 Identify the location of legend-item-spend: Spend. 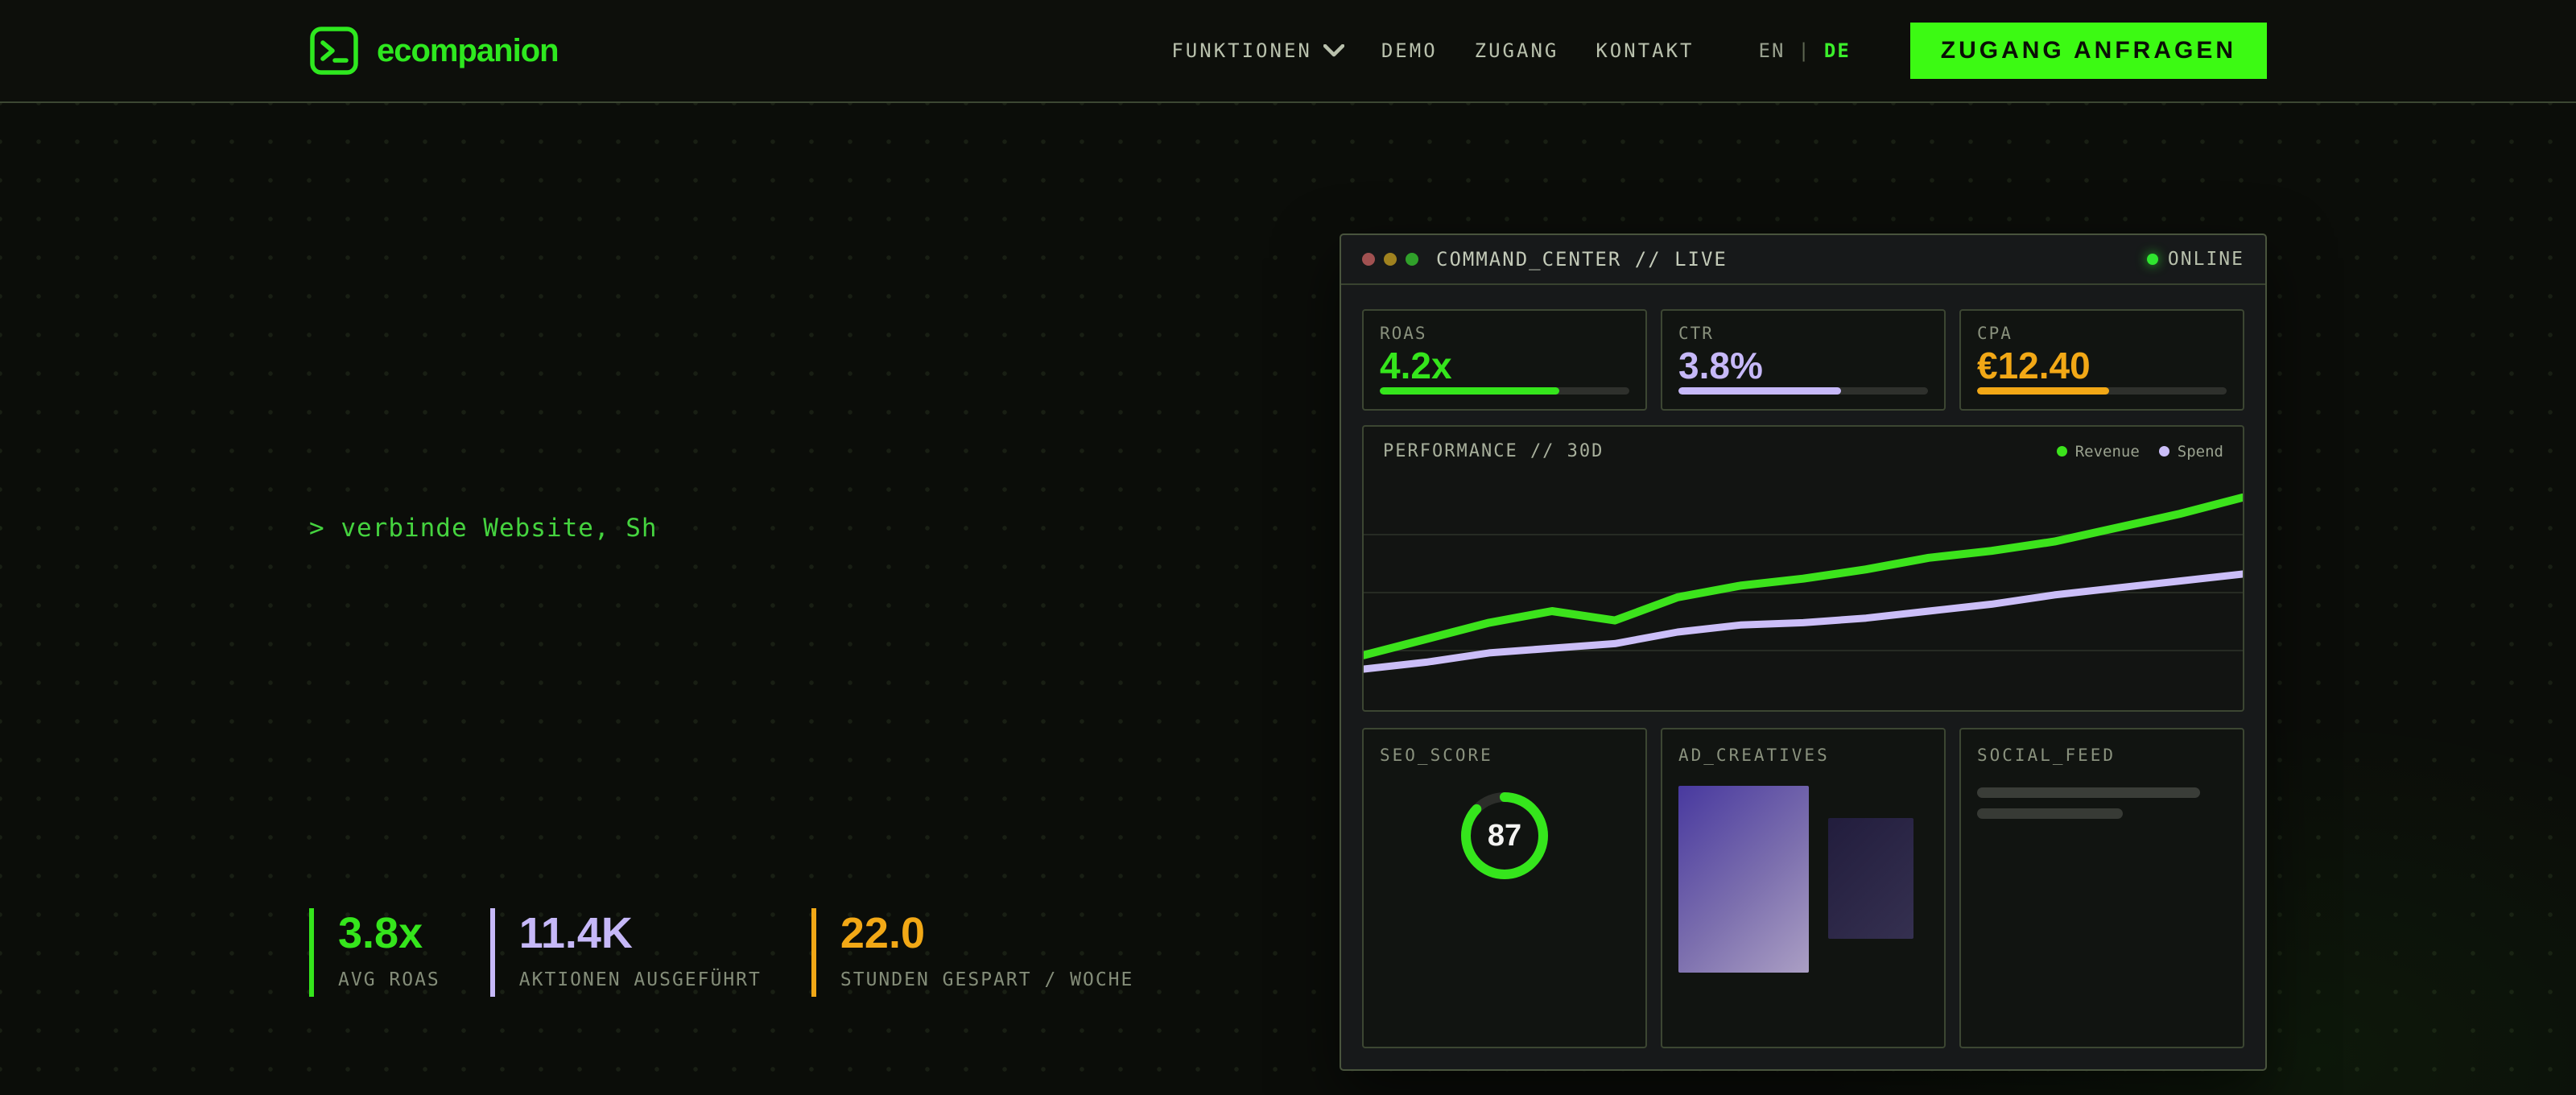
(2190, 451).